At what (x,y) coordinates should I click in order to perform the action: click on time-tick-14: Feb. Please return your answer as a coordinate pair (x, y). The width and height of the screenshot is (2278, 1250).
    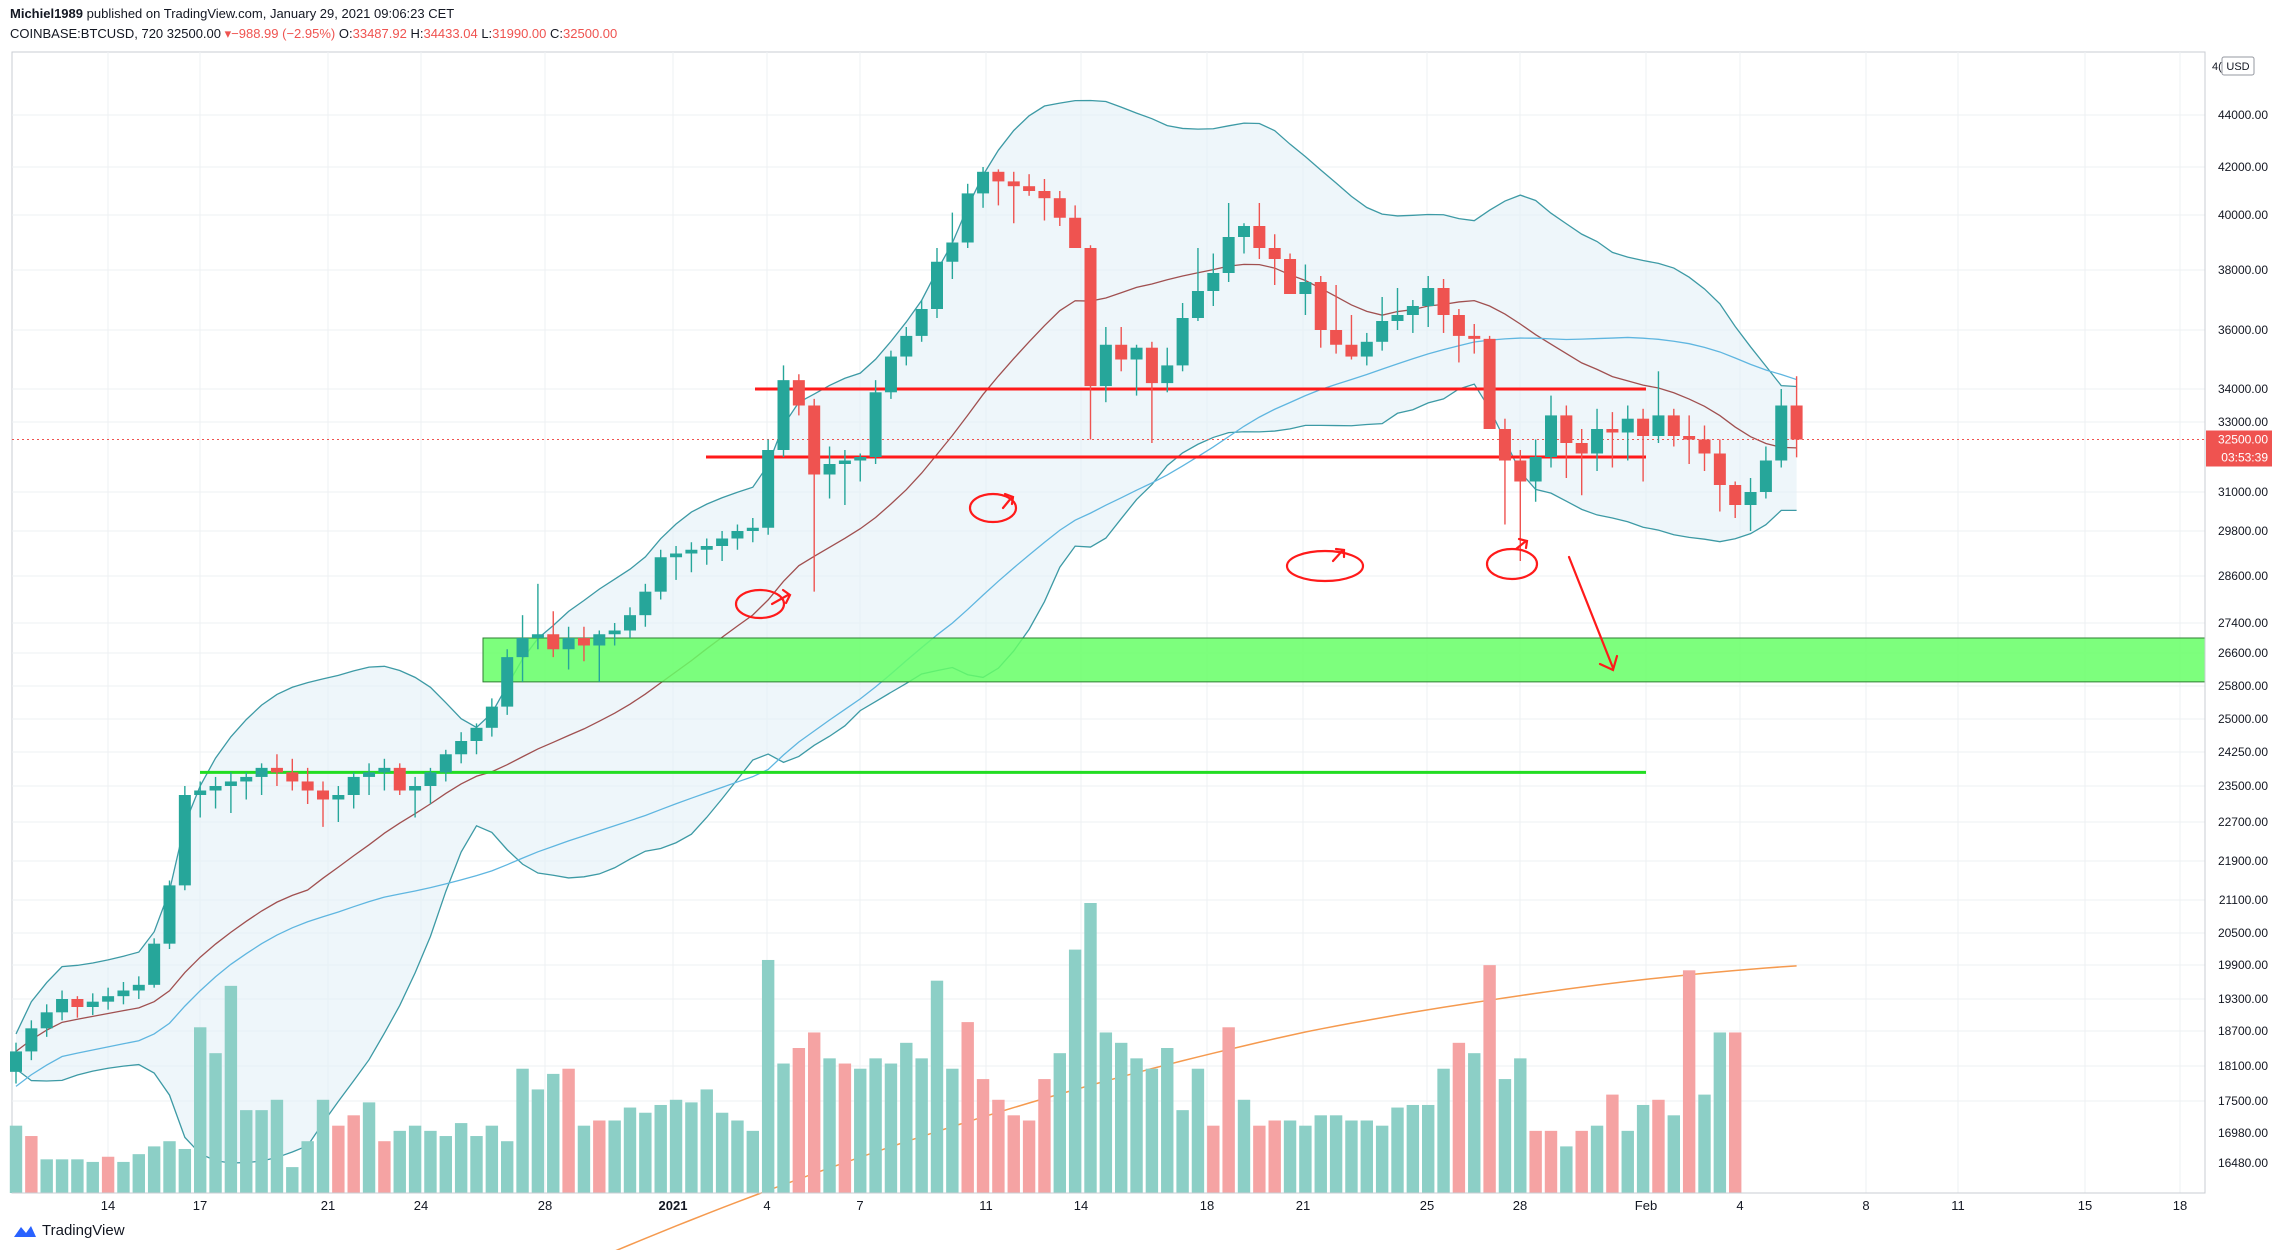
    Looking at the image, I should click on (1646, 1205).